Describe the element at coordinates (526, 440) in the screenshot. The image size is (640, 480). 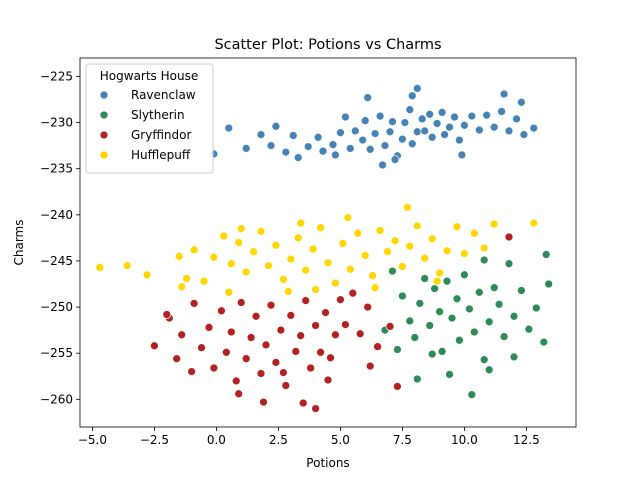
I see `x-tick-label: 12.5` at that location.